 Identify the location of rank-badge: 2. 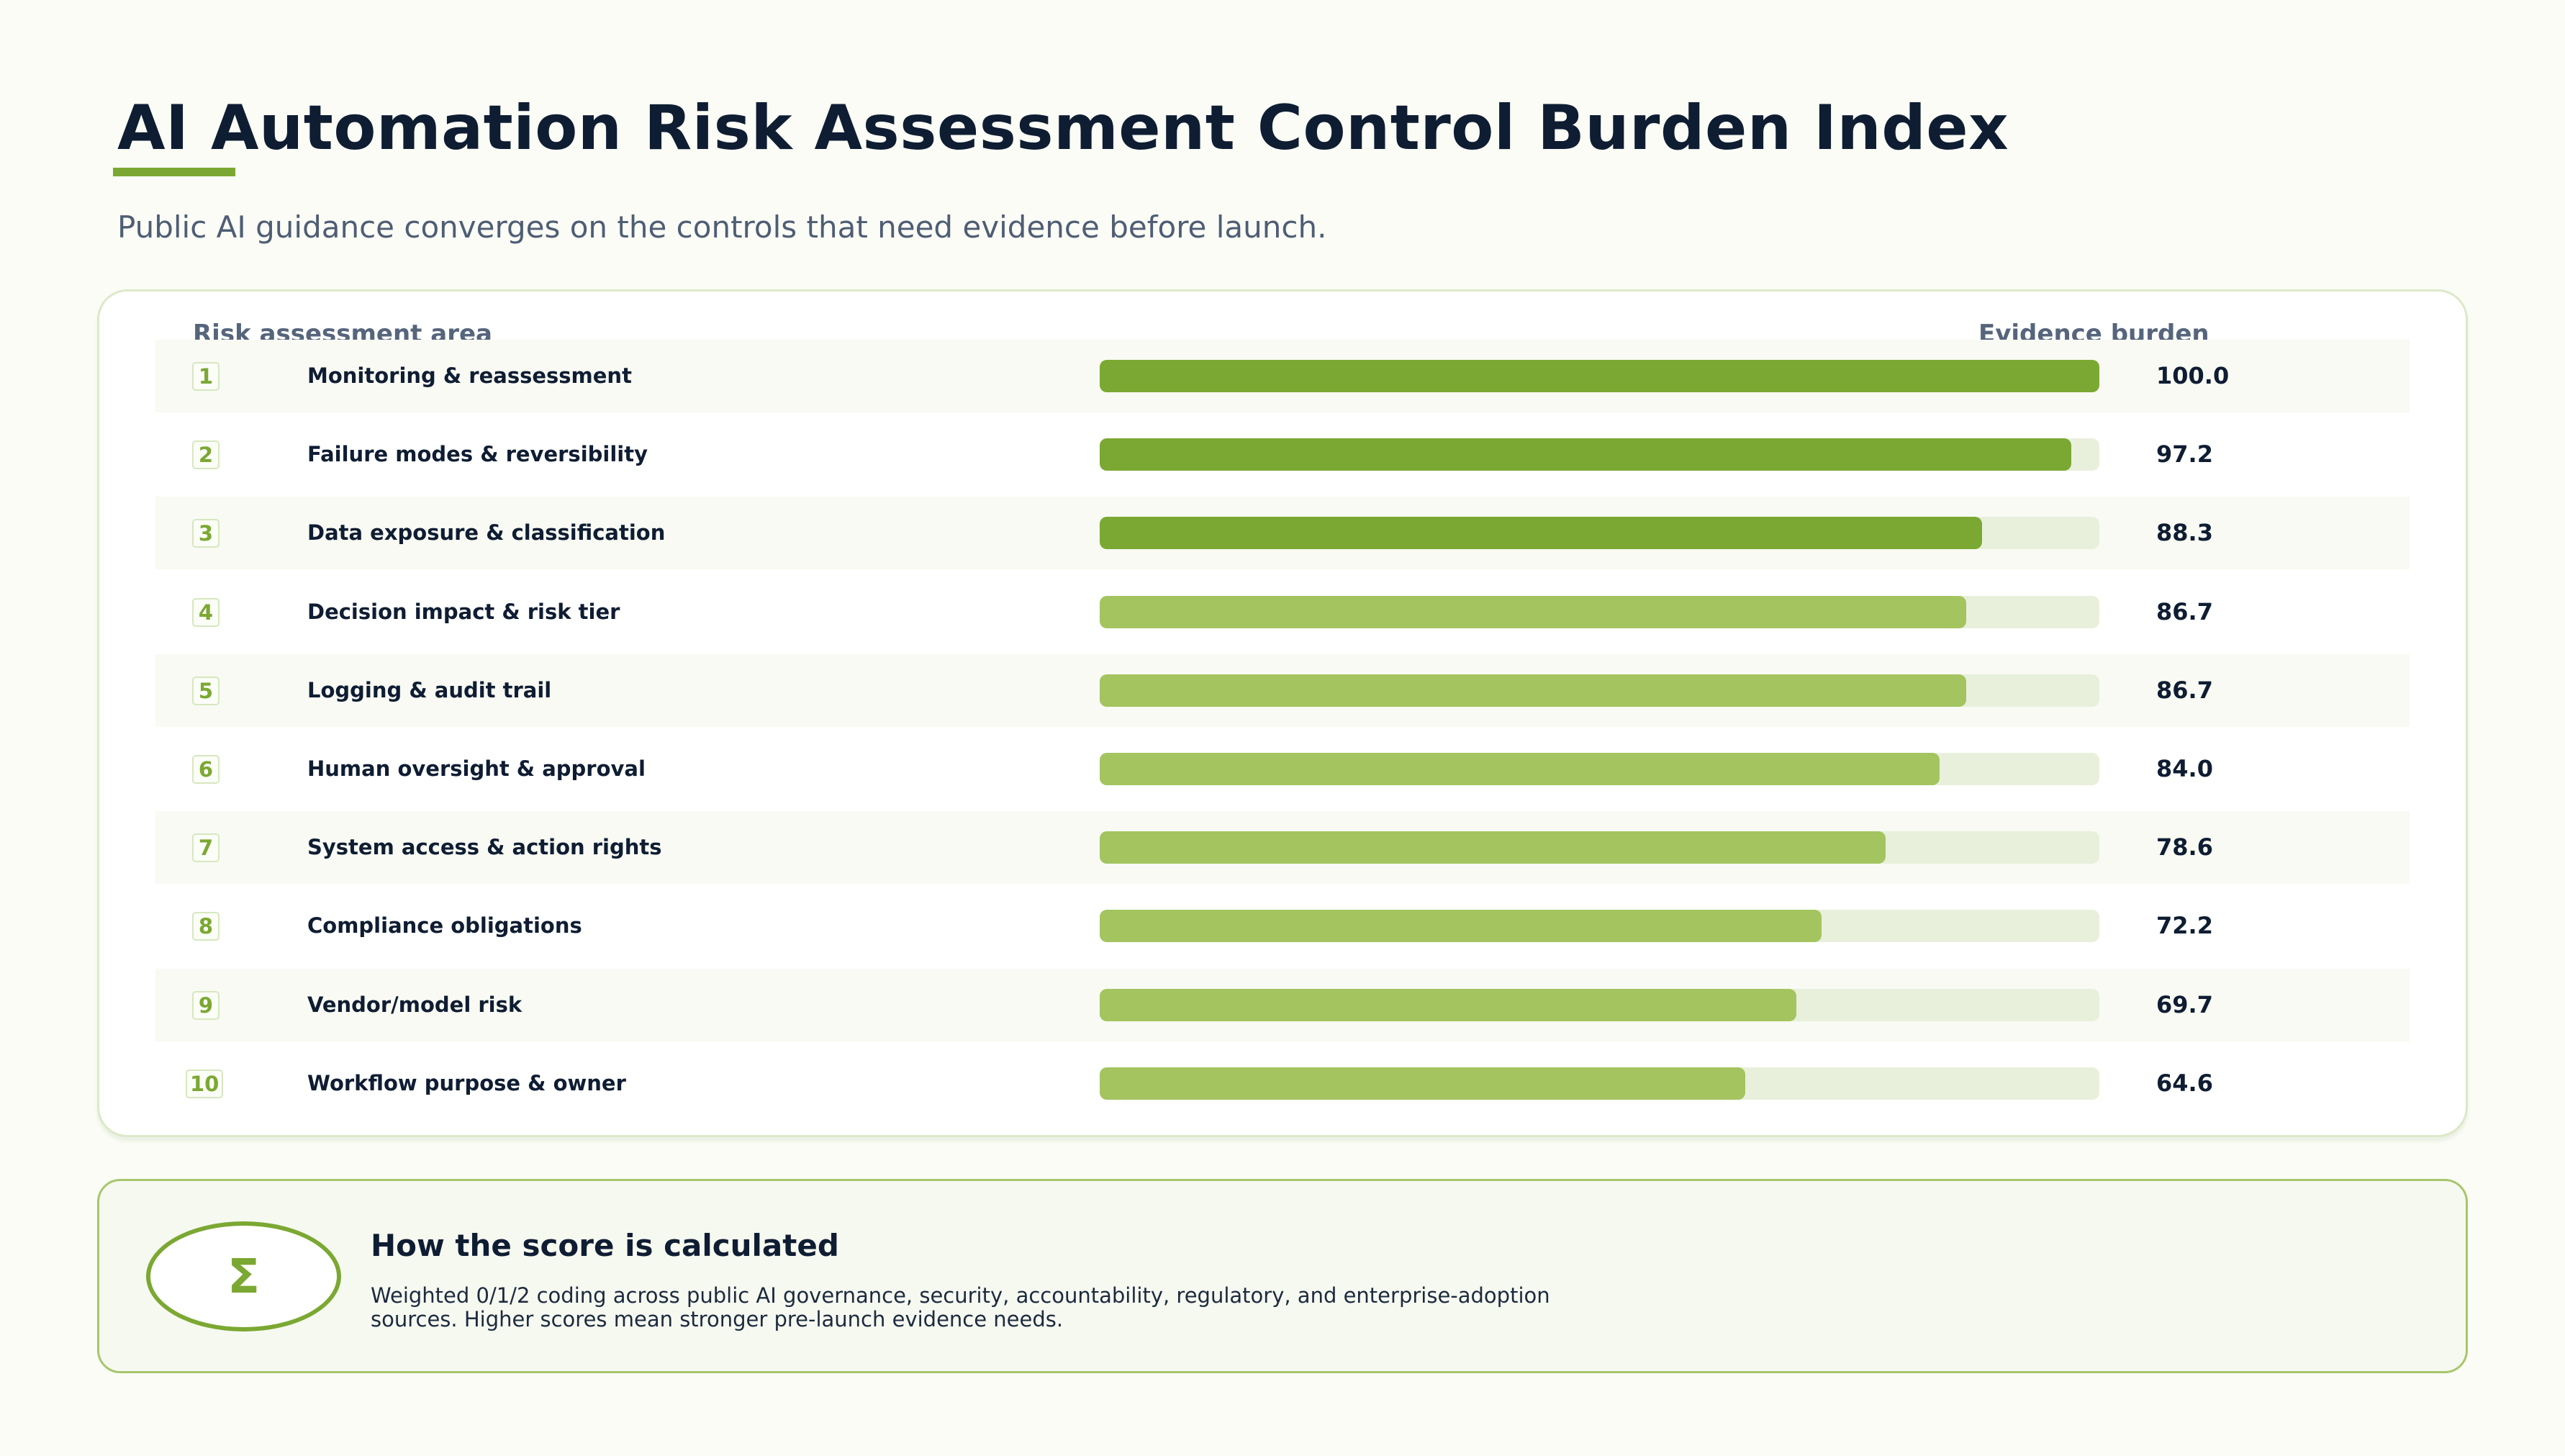
(206, 455).